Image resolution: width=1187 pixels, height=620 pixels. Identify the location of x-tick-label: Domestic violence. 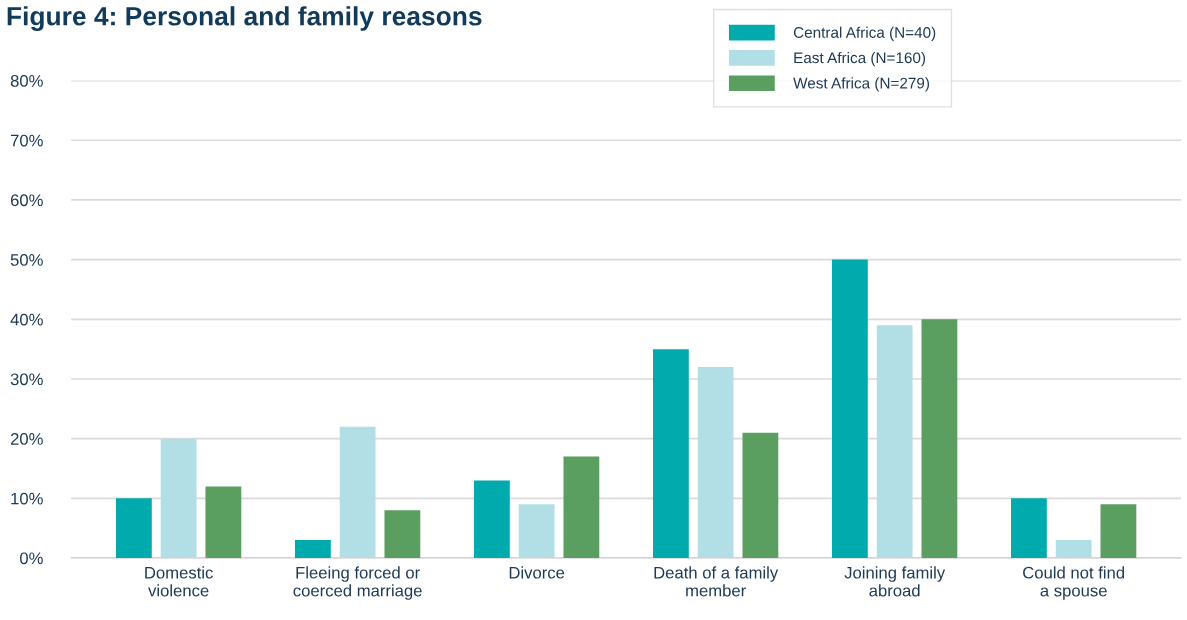
(179, 581).